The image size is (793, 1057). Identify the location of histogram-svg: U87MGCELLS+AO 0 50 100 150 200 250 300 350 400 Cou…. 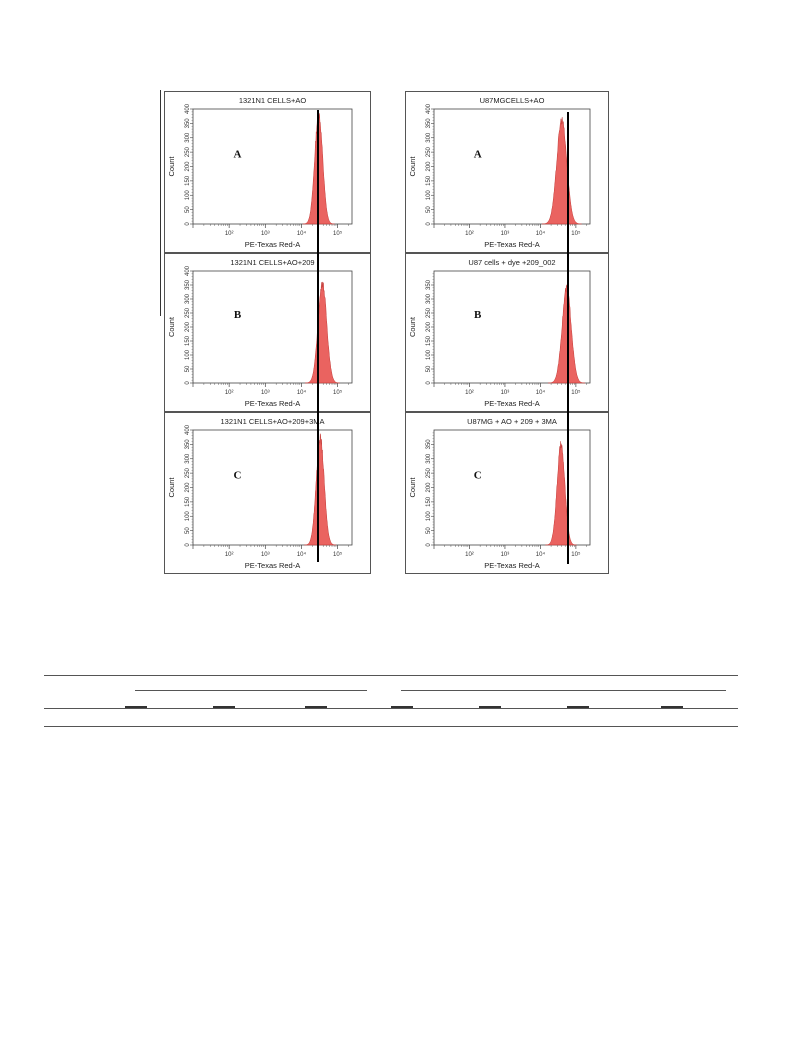
(499, 172).